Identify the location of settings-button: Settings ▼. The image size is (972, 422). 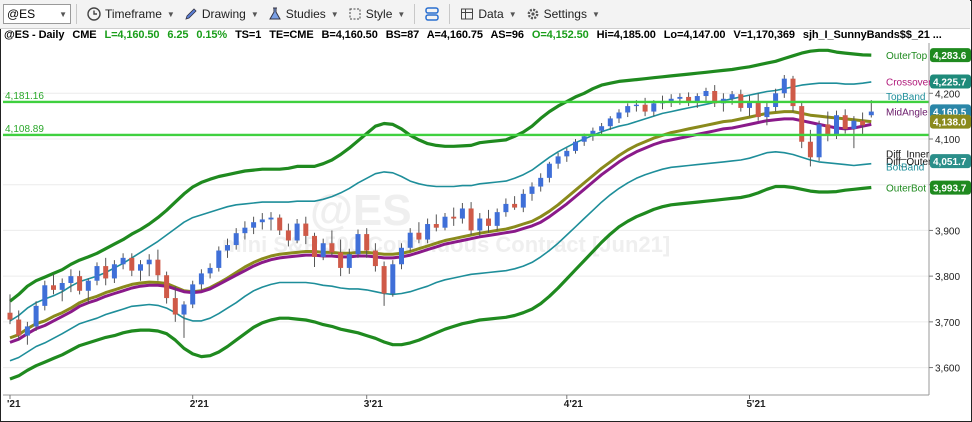
(562, 14).